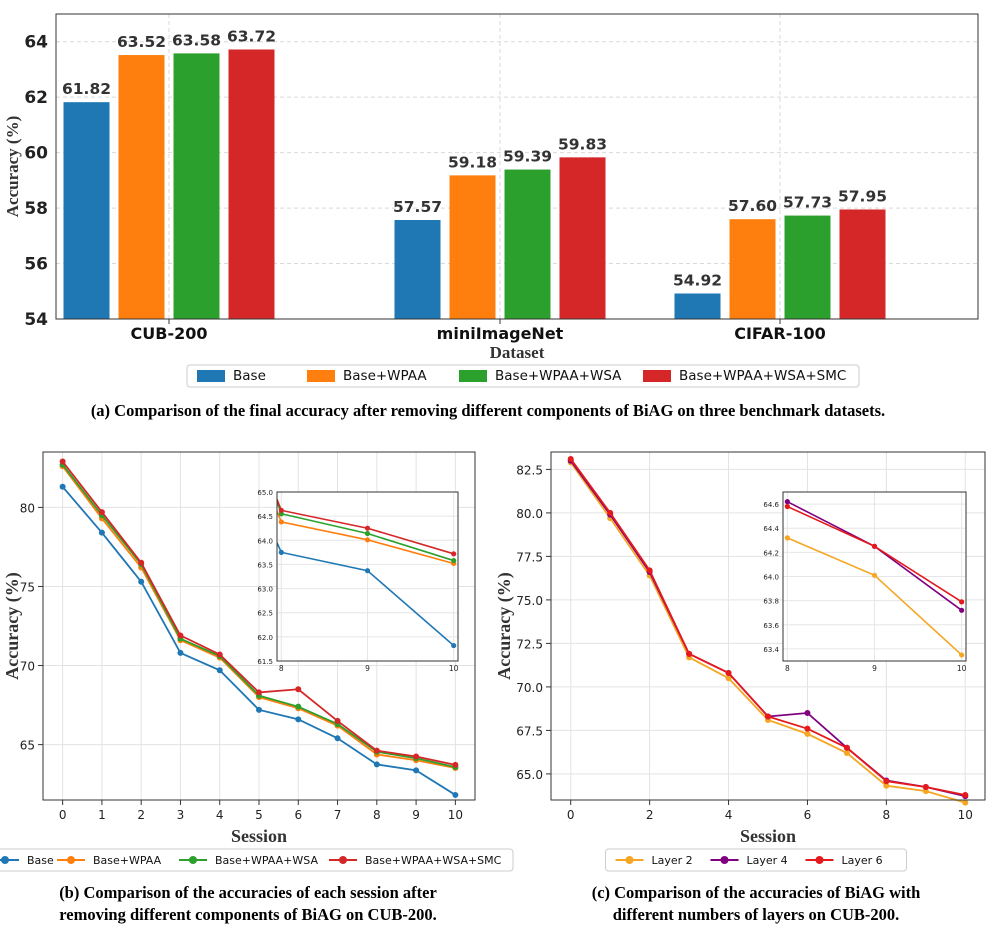 Image resolution: width=997 pixels, height=951 pixels. What do you see at coordinates (529, 514) in the screenshot?
I see `chart-c-ytick-label: 80.0` at bounding box center [529, 514].